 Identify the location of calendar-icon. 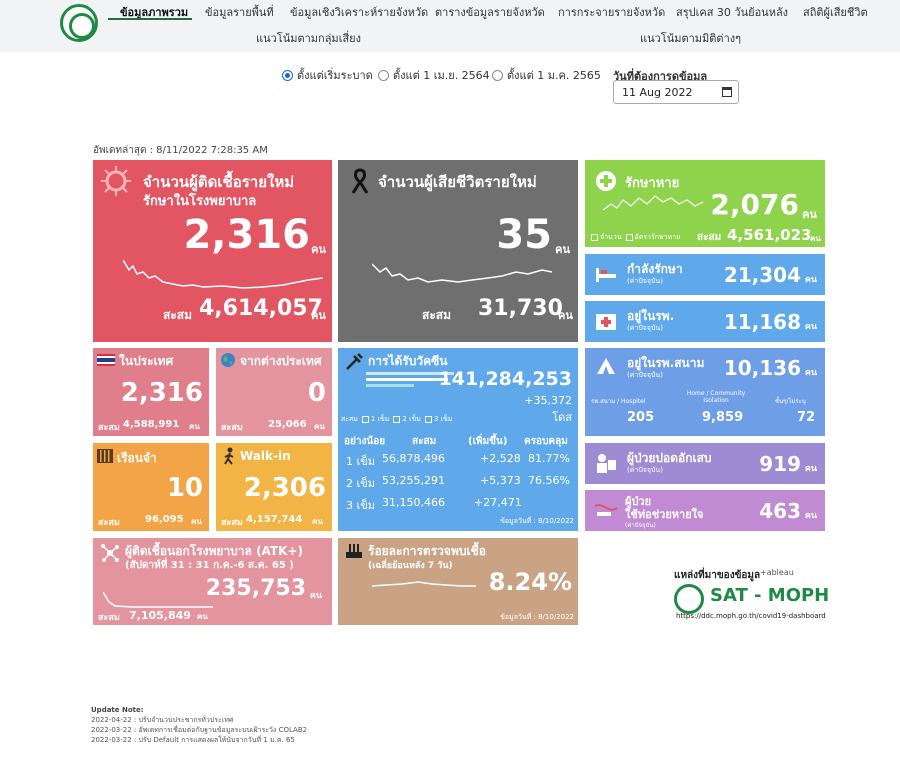
(727, 92).